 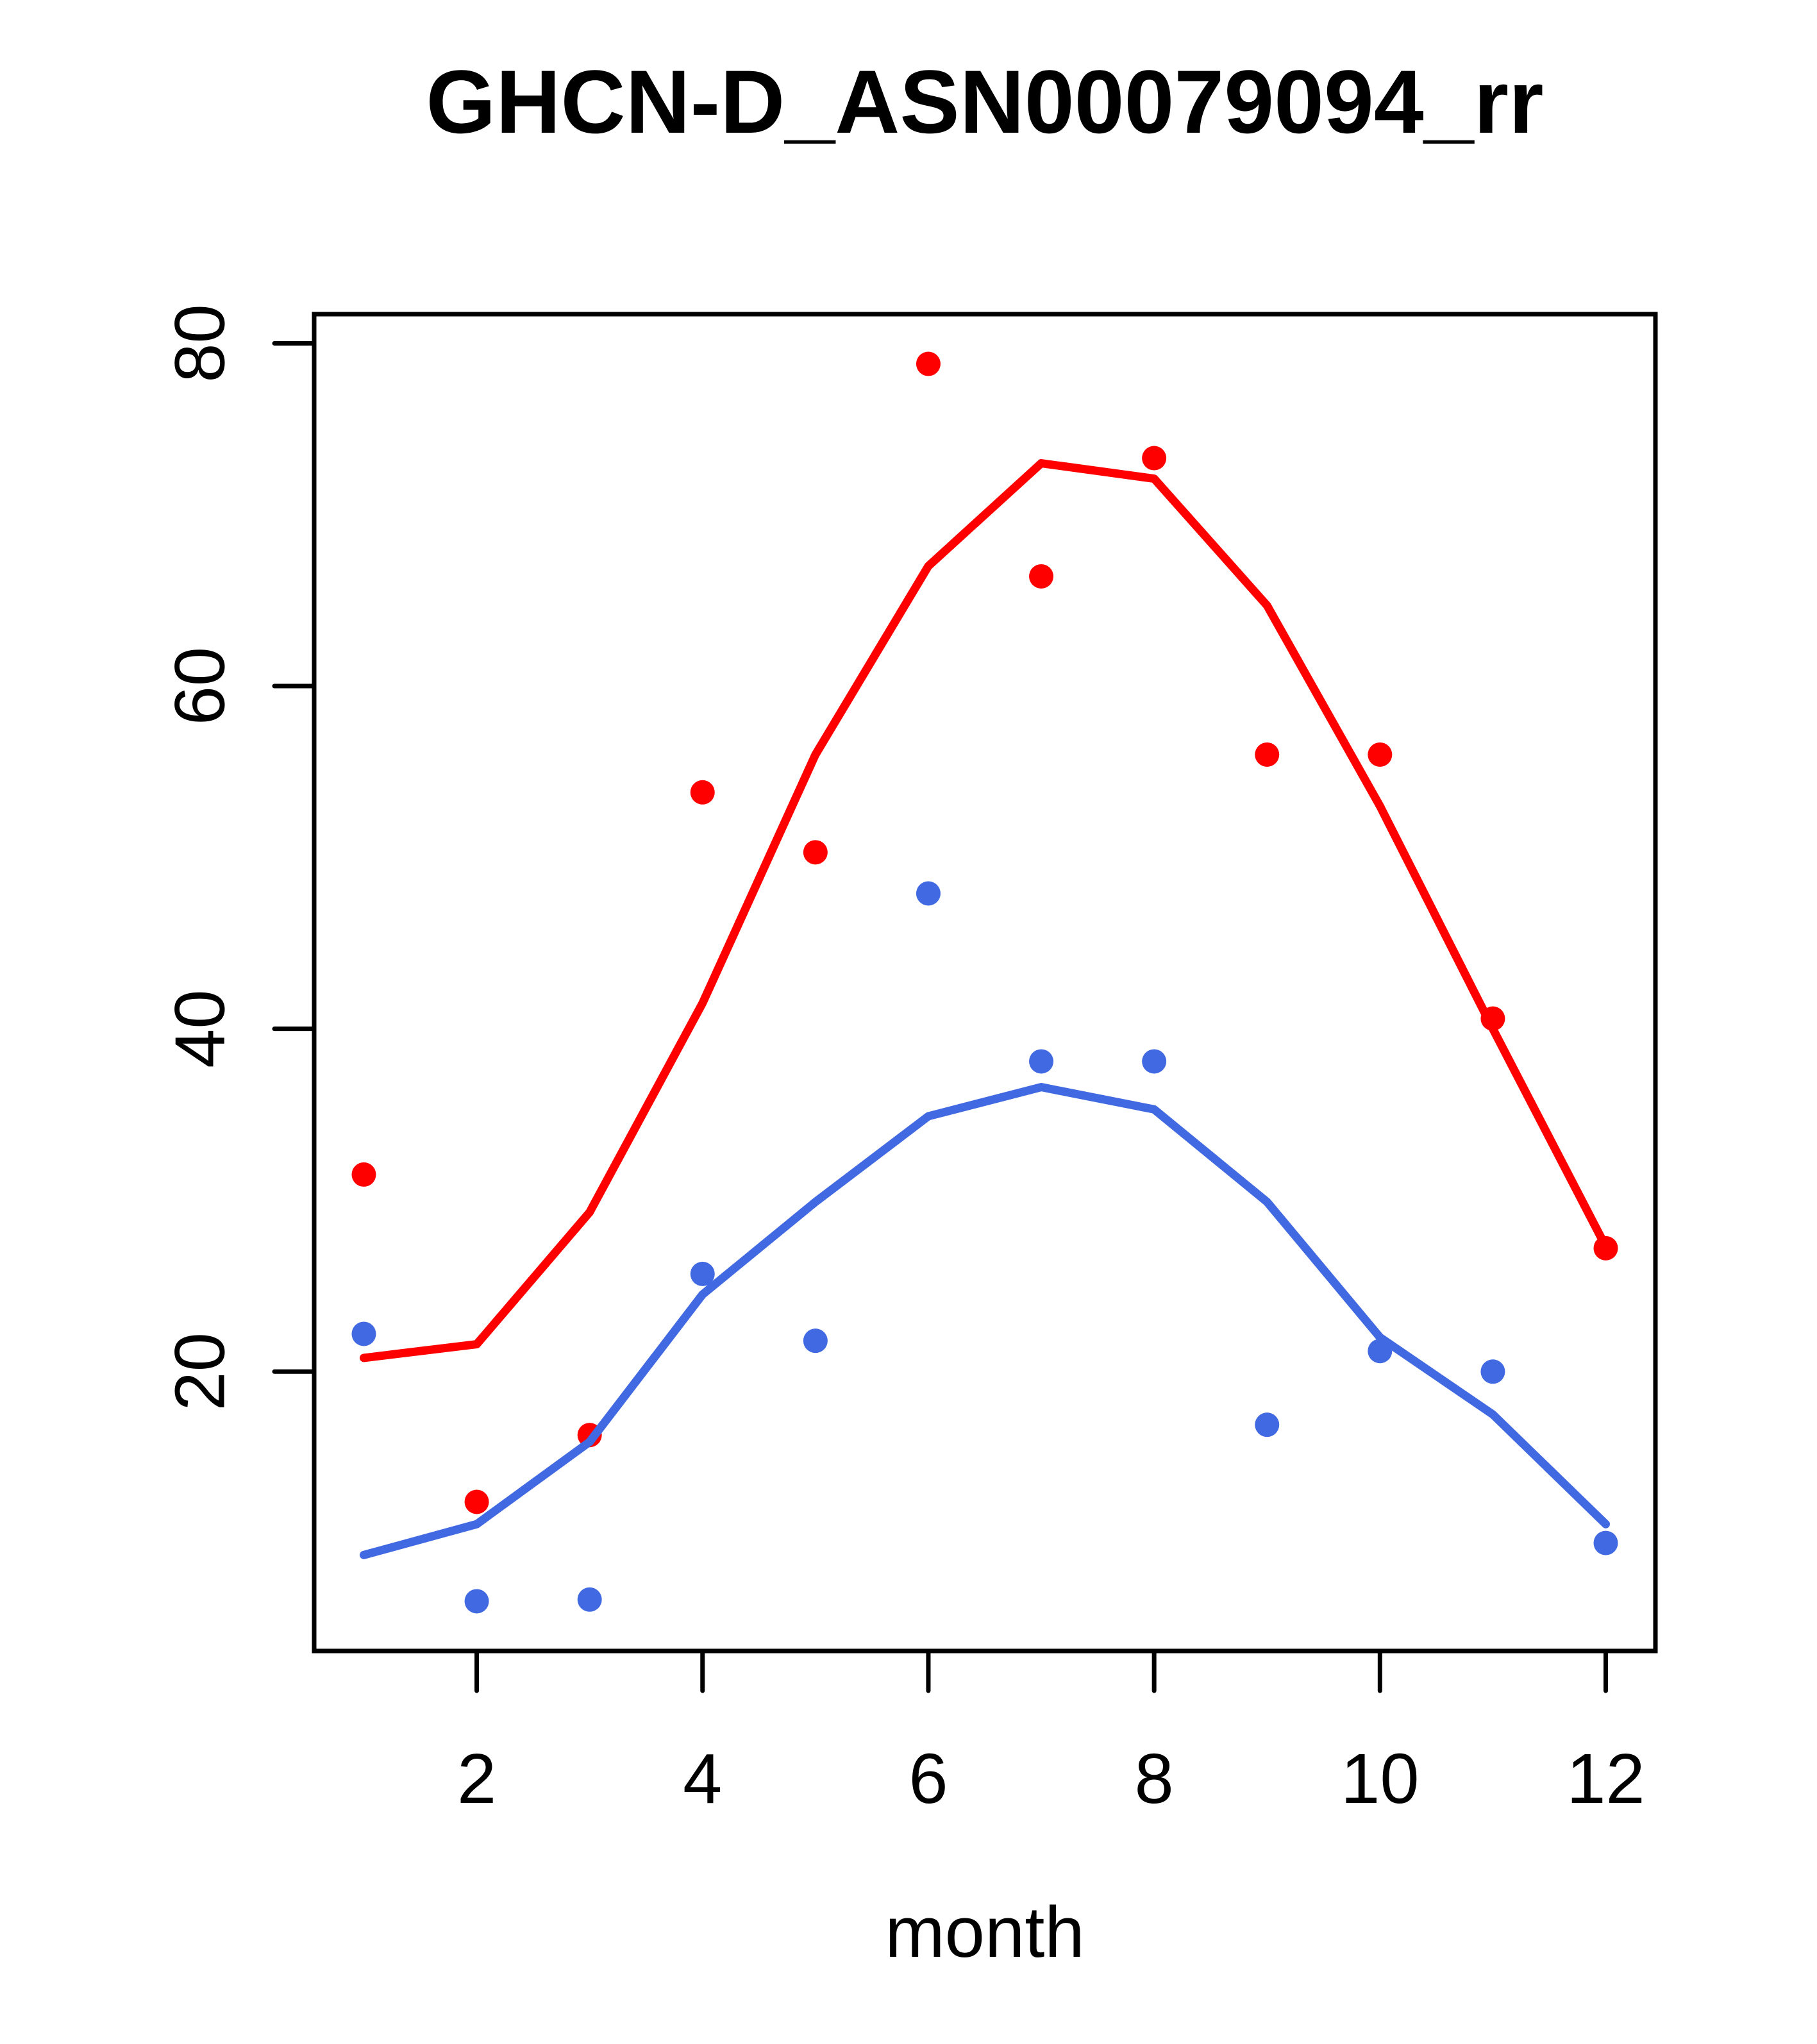 What do you see at coordinates (984, 1932) in the screenshot?
I see `x-axis-title: month` at bounding box center [984, 1932].